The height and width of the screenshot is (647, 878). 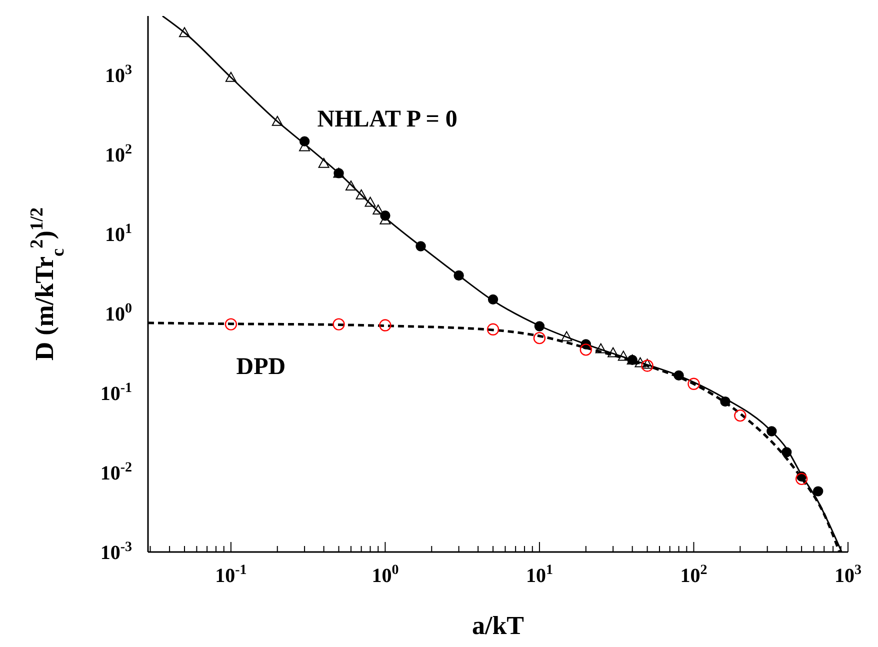 I want to click on x-axis-title: a/kT, so click(x=498, y=625).